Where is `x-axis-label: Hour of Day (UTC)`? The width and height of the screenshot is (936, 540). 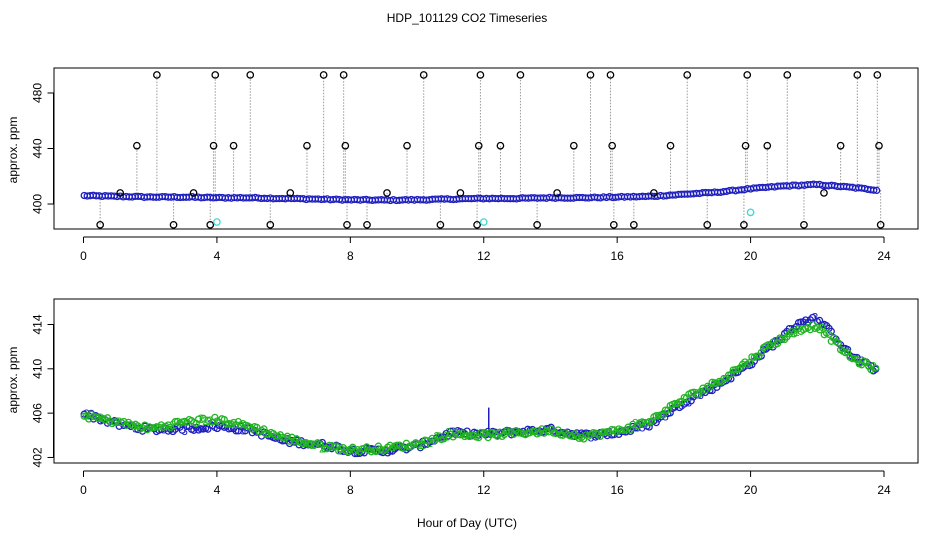
x-axis-label: Hour of Day (UTC) is located at coordinates (467, 523).